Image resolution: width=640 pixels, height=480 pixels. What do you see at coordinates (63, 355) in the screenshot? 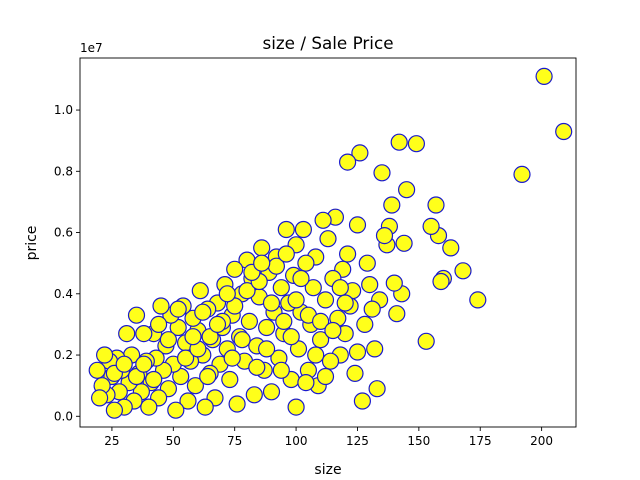
I see `y-tick-label: 0.2` at bounding box center [63, 355].